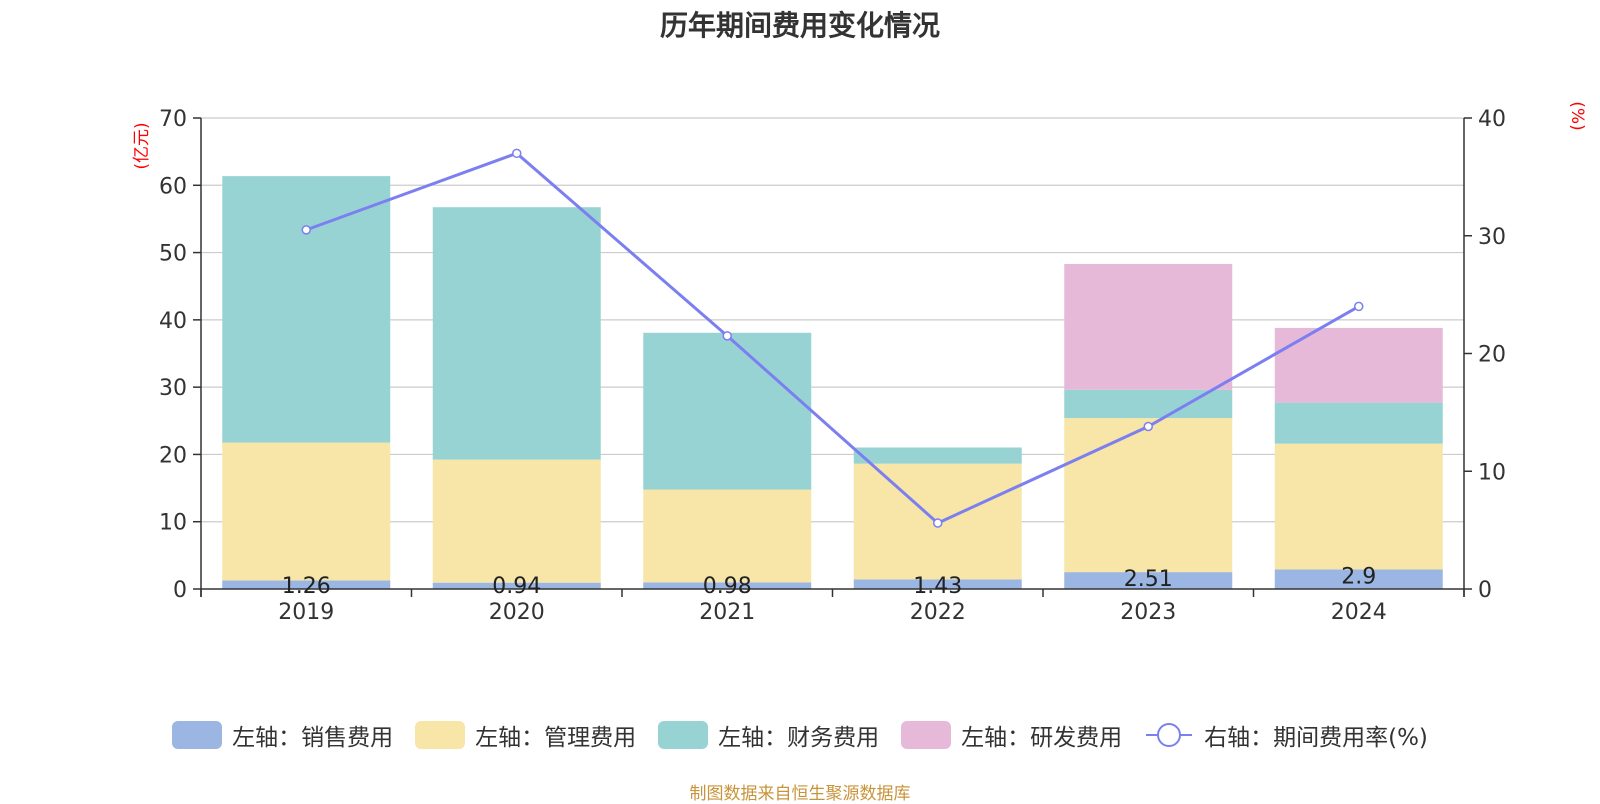 Image resolution: width=1600 pixels, height=804 pixels. I want to click on bar-value-label: 2.51, so click(1148, 579).